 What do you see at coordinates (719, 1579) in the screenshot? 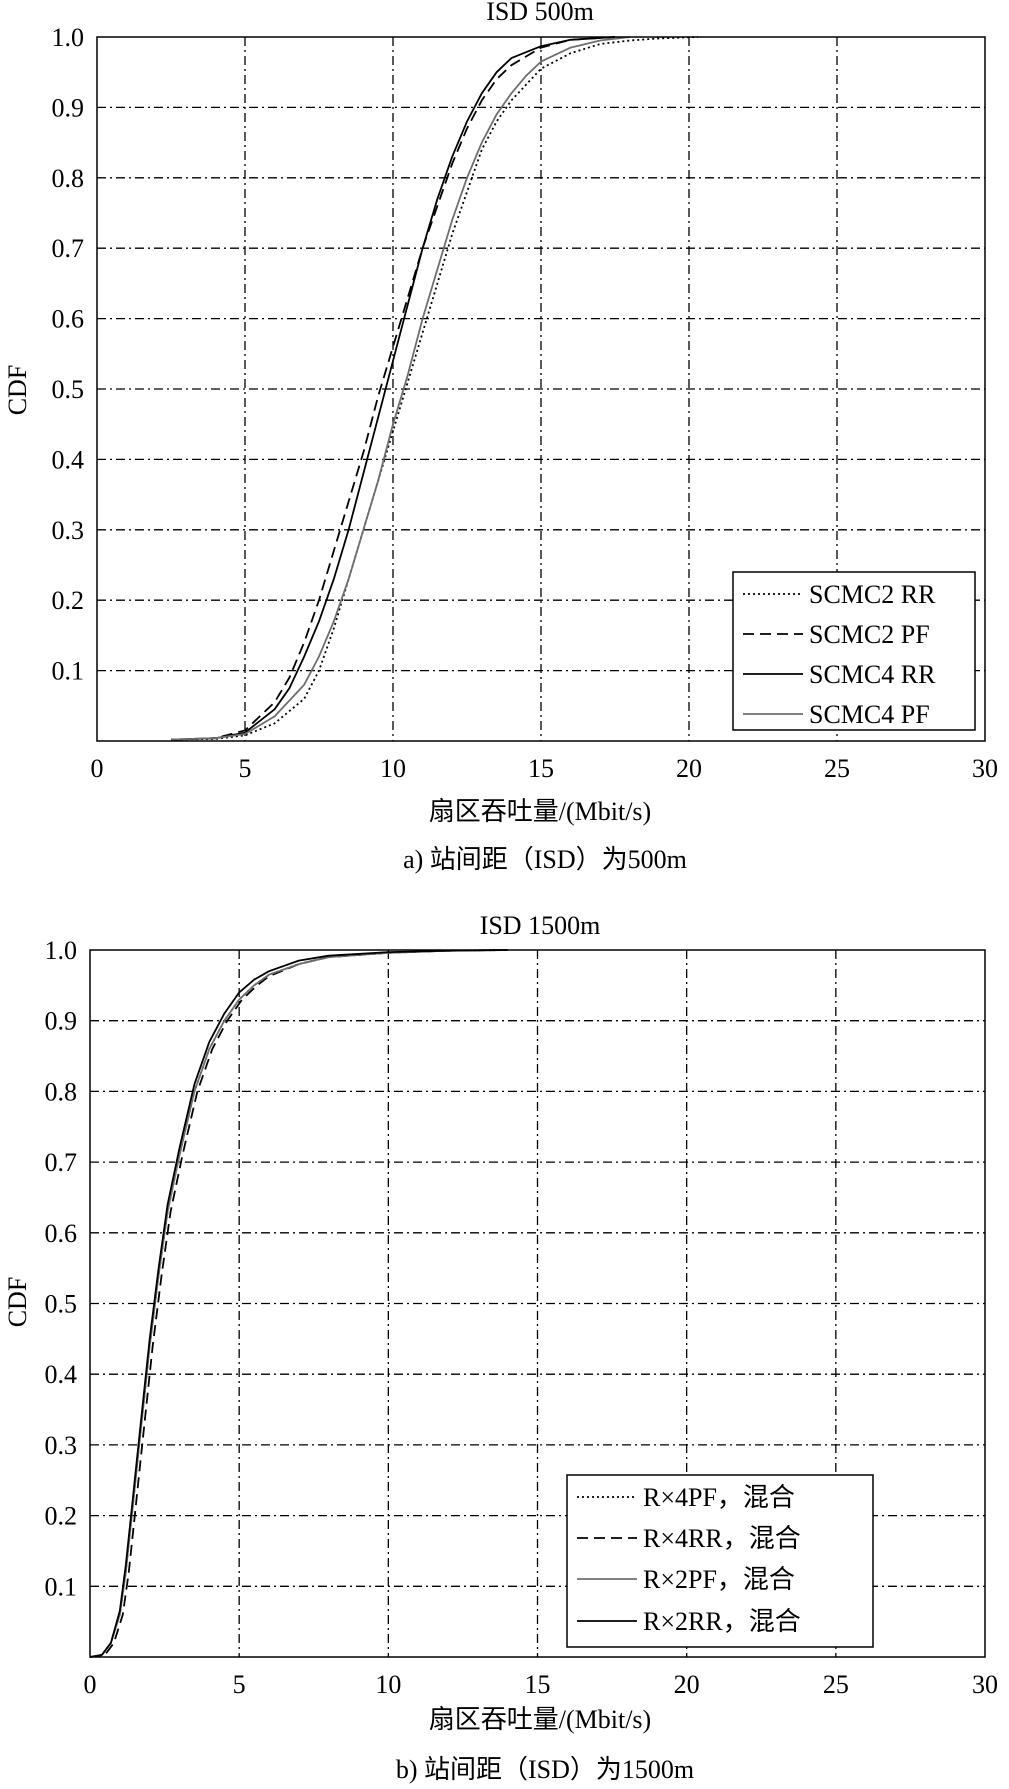
I see `legend-label: R×2PF，混合` at bounding box center [719, 1579].